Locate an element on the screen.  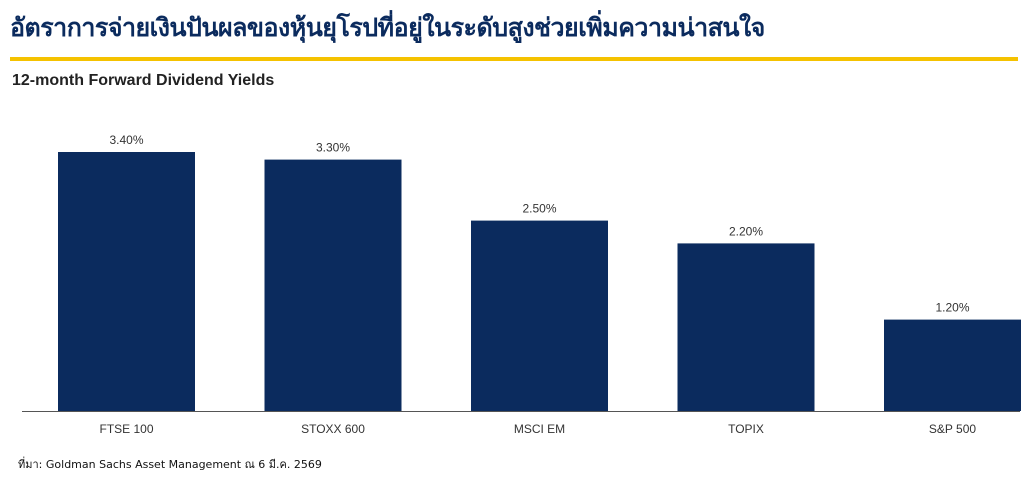
chart-title: 12-month Forward Dividend Yields is located at coordinates (143, 80).